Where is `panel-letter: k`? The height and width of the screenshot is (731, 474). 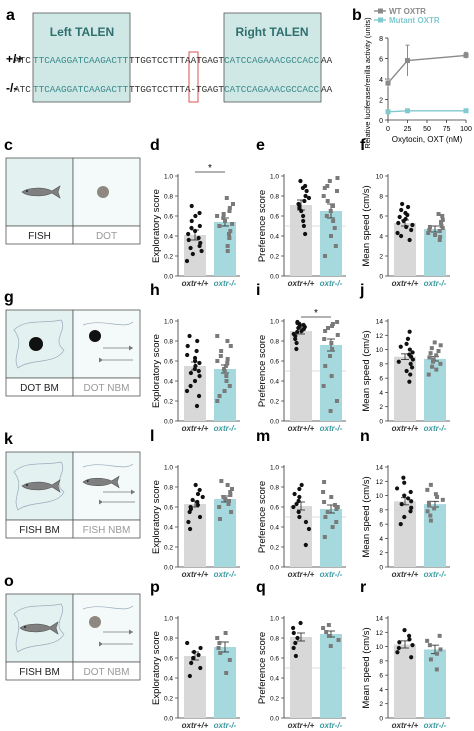
panel-letter: k is located at coordinates (8, 439).